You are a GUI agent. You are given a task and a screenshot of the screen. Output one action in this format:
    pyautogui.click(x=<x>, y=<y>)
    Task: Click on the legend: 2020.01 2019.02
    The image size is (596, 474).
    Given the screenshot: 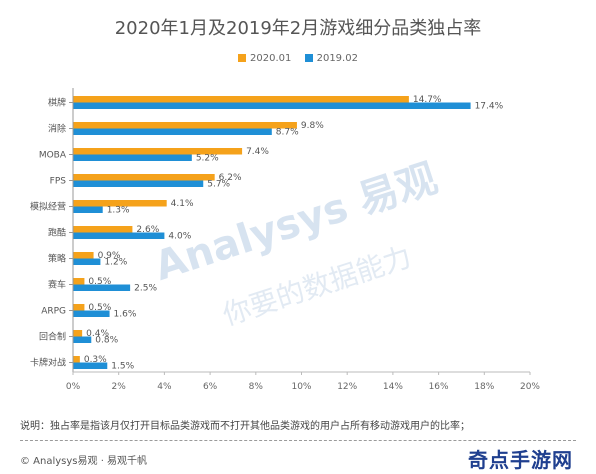 What is the action you would take?
    pyautogui.click(x=298, y=58)
    